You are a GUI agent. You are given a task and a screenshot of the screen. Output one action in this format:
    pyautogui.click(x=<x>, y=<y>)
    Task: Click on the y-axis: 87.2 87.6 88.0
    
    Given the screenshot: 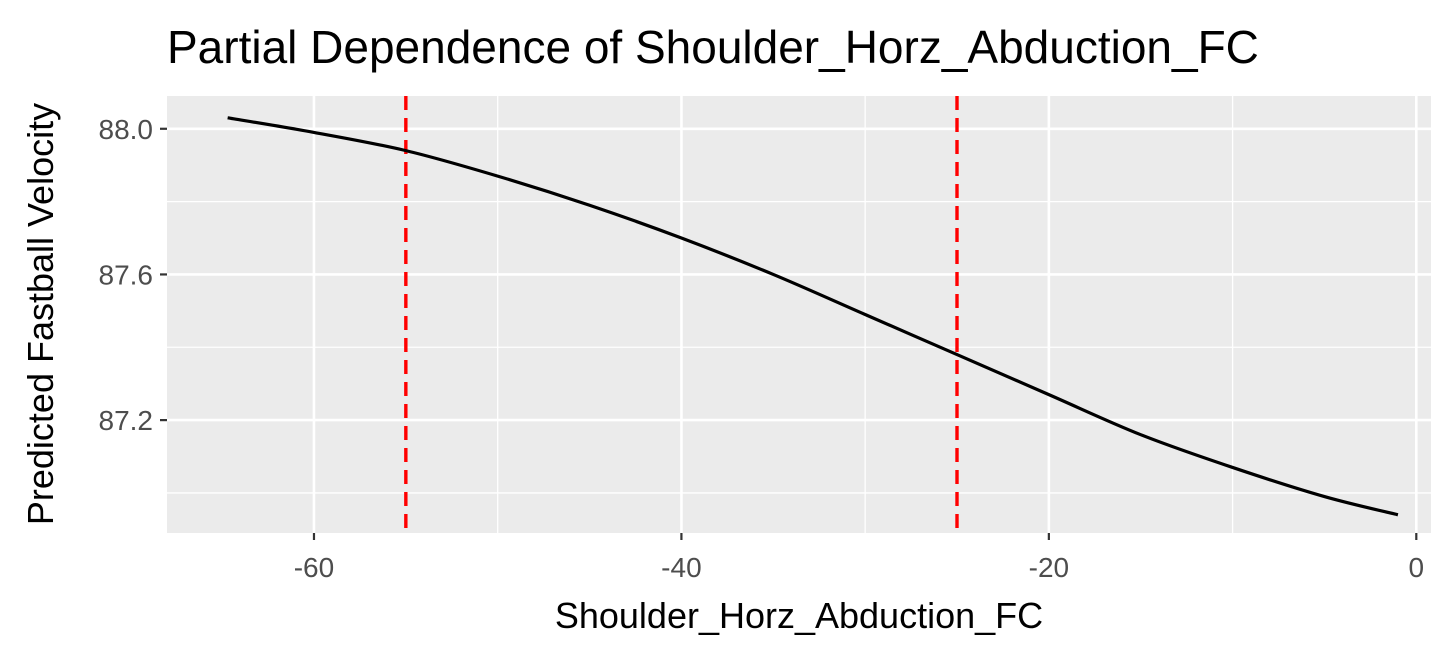 What is the action you would take?
    pyautogui.click(x=133, y=275)
    